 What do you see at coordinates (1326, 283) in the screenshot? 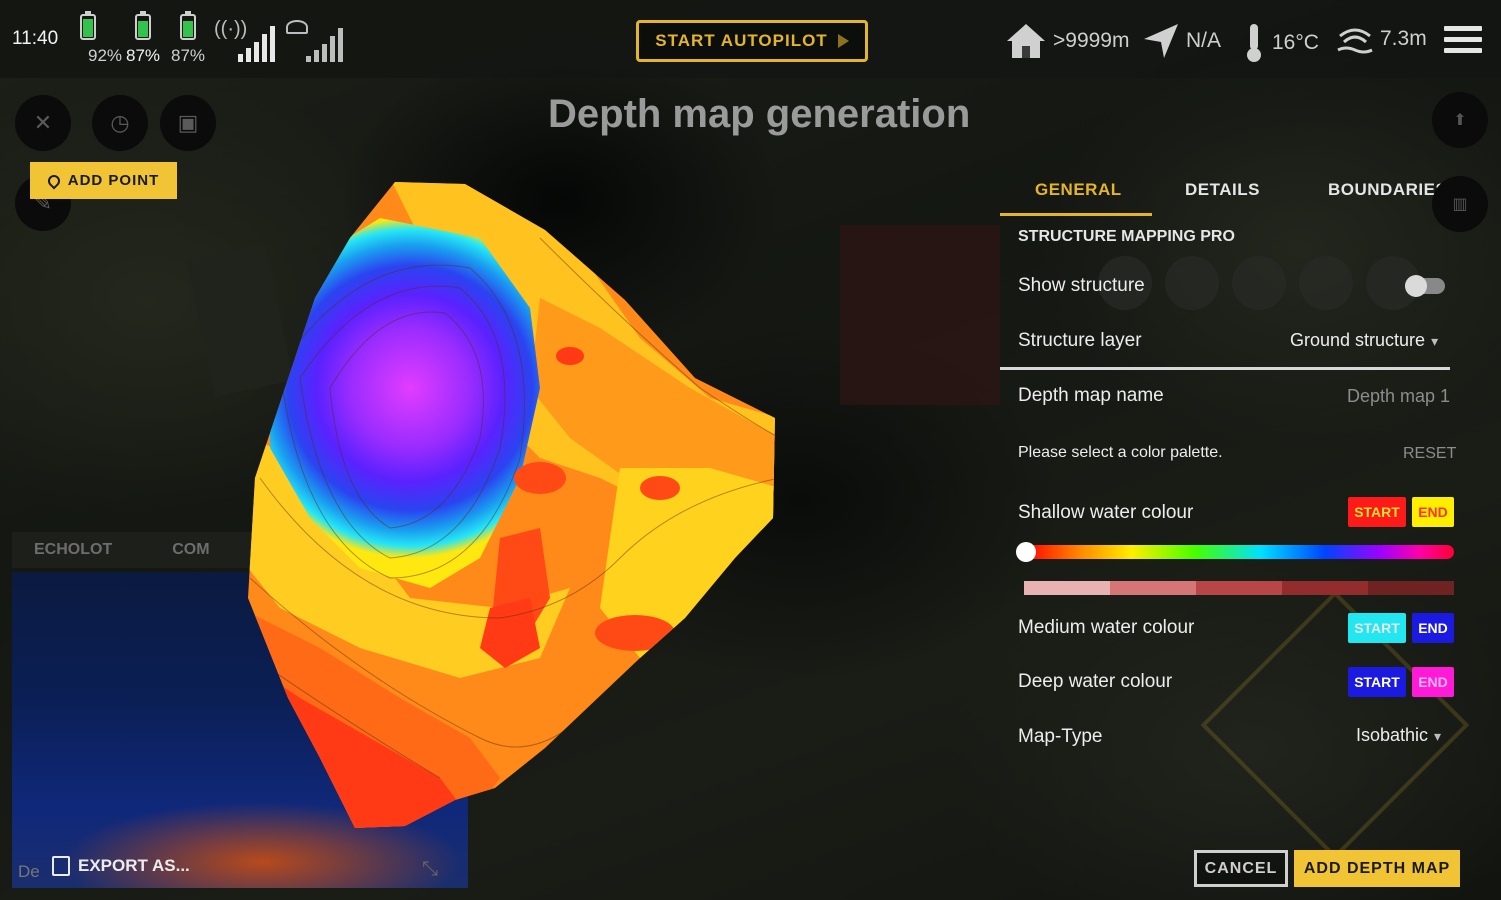
I see `ghost-chart-icon` at bounding box center [1326, 283].